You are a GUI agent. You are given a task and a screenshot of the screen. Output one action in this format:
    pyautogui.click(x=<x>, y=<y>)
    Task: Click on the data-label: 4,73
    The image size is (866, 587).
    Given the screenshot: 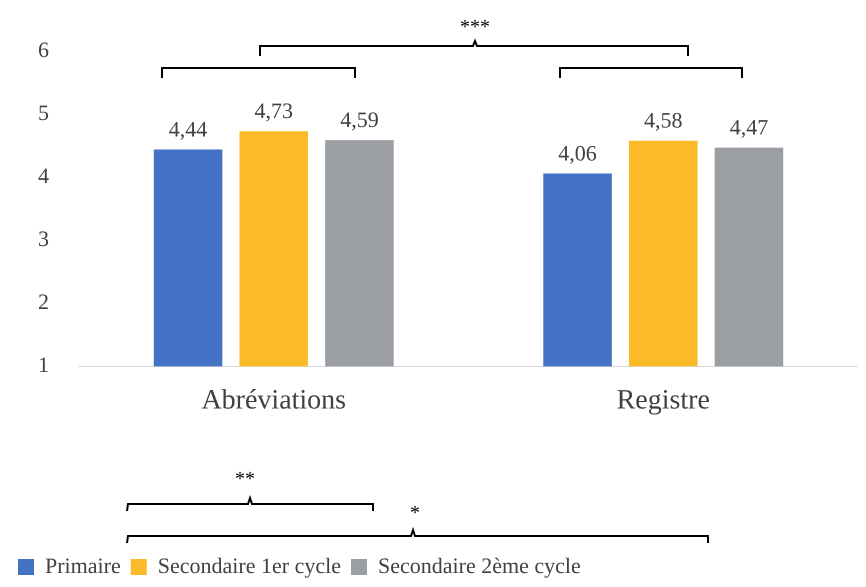 What is the action you would take?
    pyautogui.click(x=273, y=111)
    